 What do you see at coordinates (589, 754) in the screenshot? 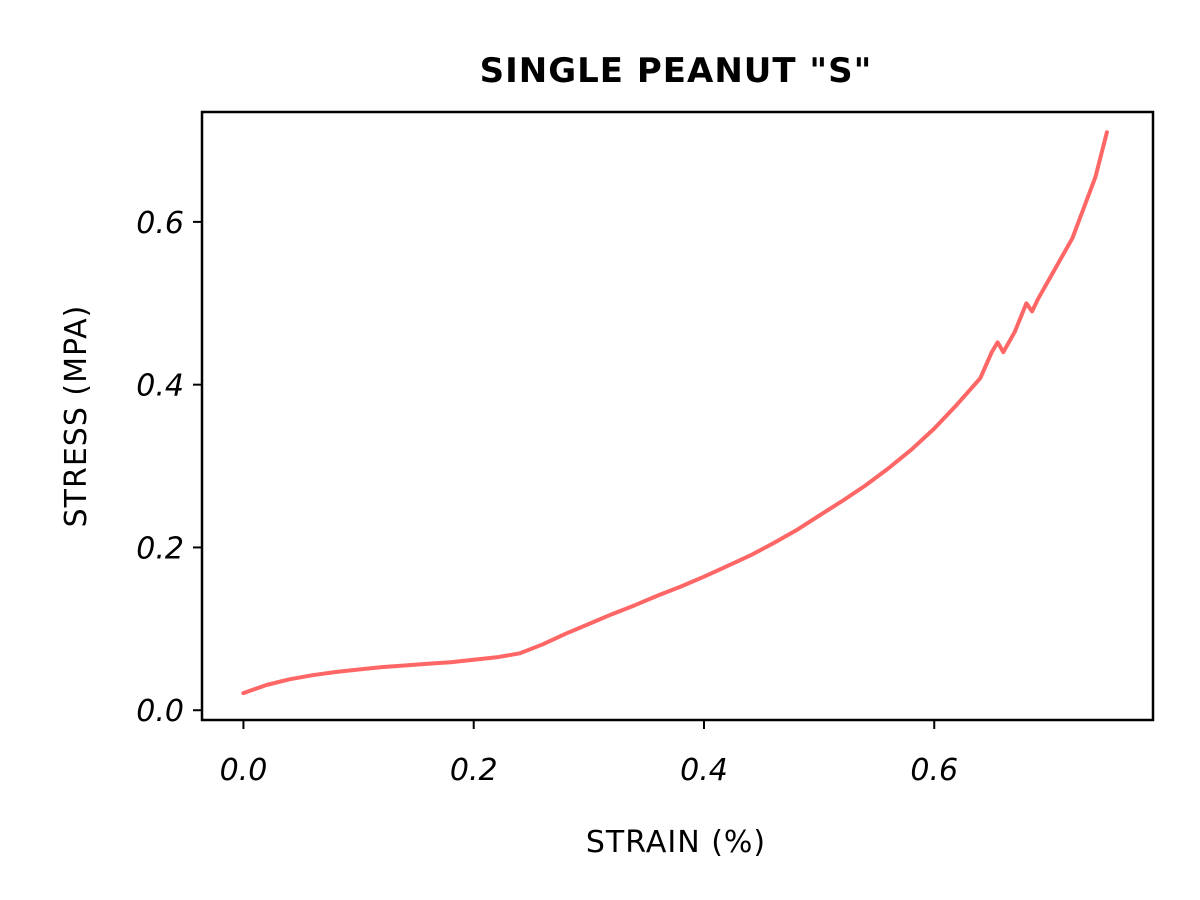
I see `x-axis: 0.0 0.2 0.4 0.6` at bounding box center [589, 754].